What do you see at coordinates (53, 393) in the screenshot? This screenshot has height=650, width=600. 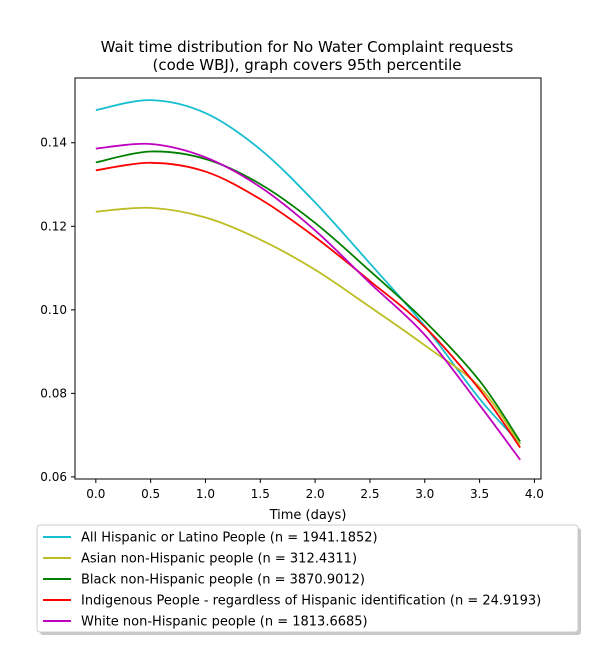 I see `y-tick-label: 0.08` at bounding box center [53, 393].